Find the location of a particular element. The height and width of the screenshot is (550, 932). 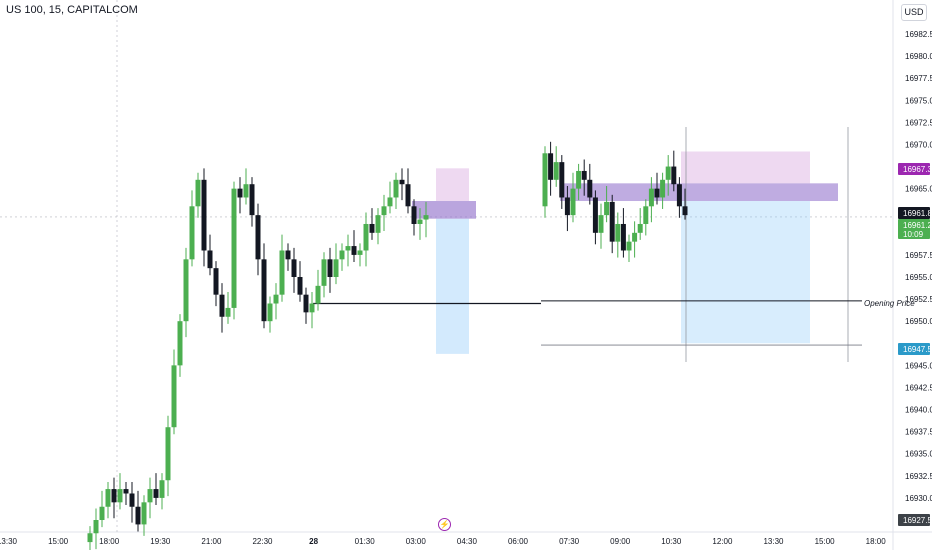

price-tick-label: 16930.0 is located at coordinates (918, 498).